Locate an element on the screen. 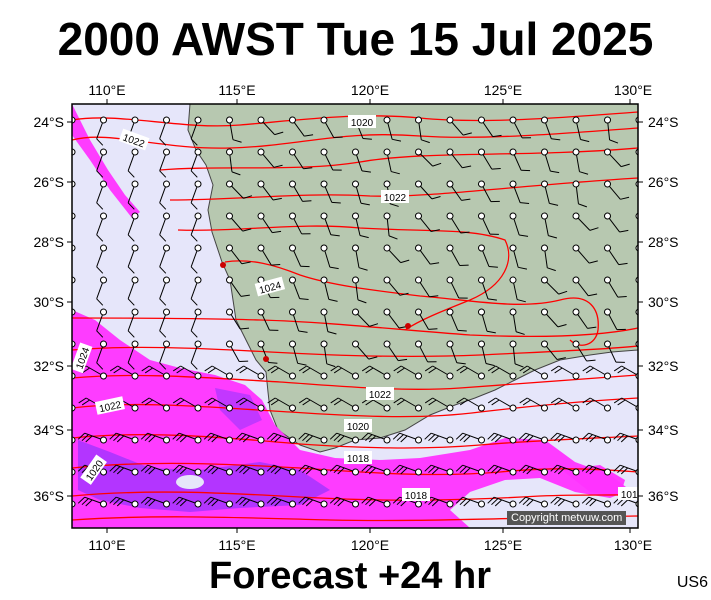 Image resolution: width=711 pixels, height=600 pixels. lon-tick-label: 130°E is located at coordinates (633, 545).